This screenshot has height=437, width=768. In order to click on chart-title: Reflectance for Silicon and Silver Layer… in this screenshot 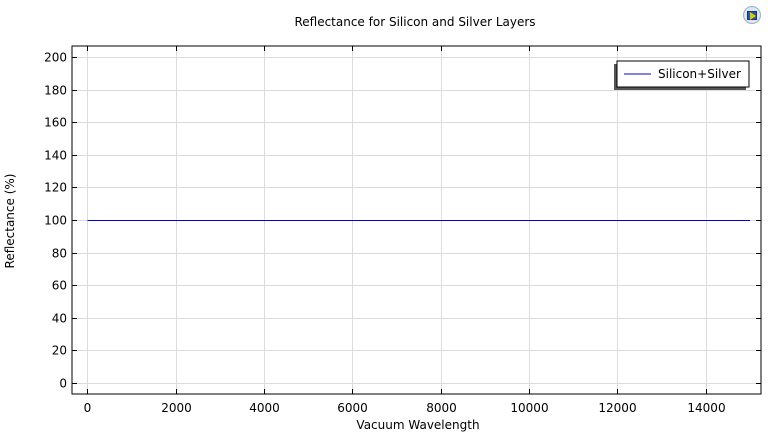, I will do `click(414, 22)`.